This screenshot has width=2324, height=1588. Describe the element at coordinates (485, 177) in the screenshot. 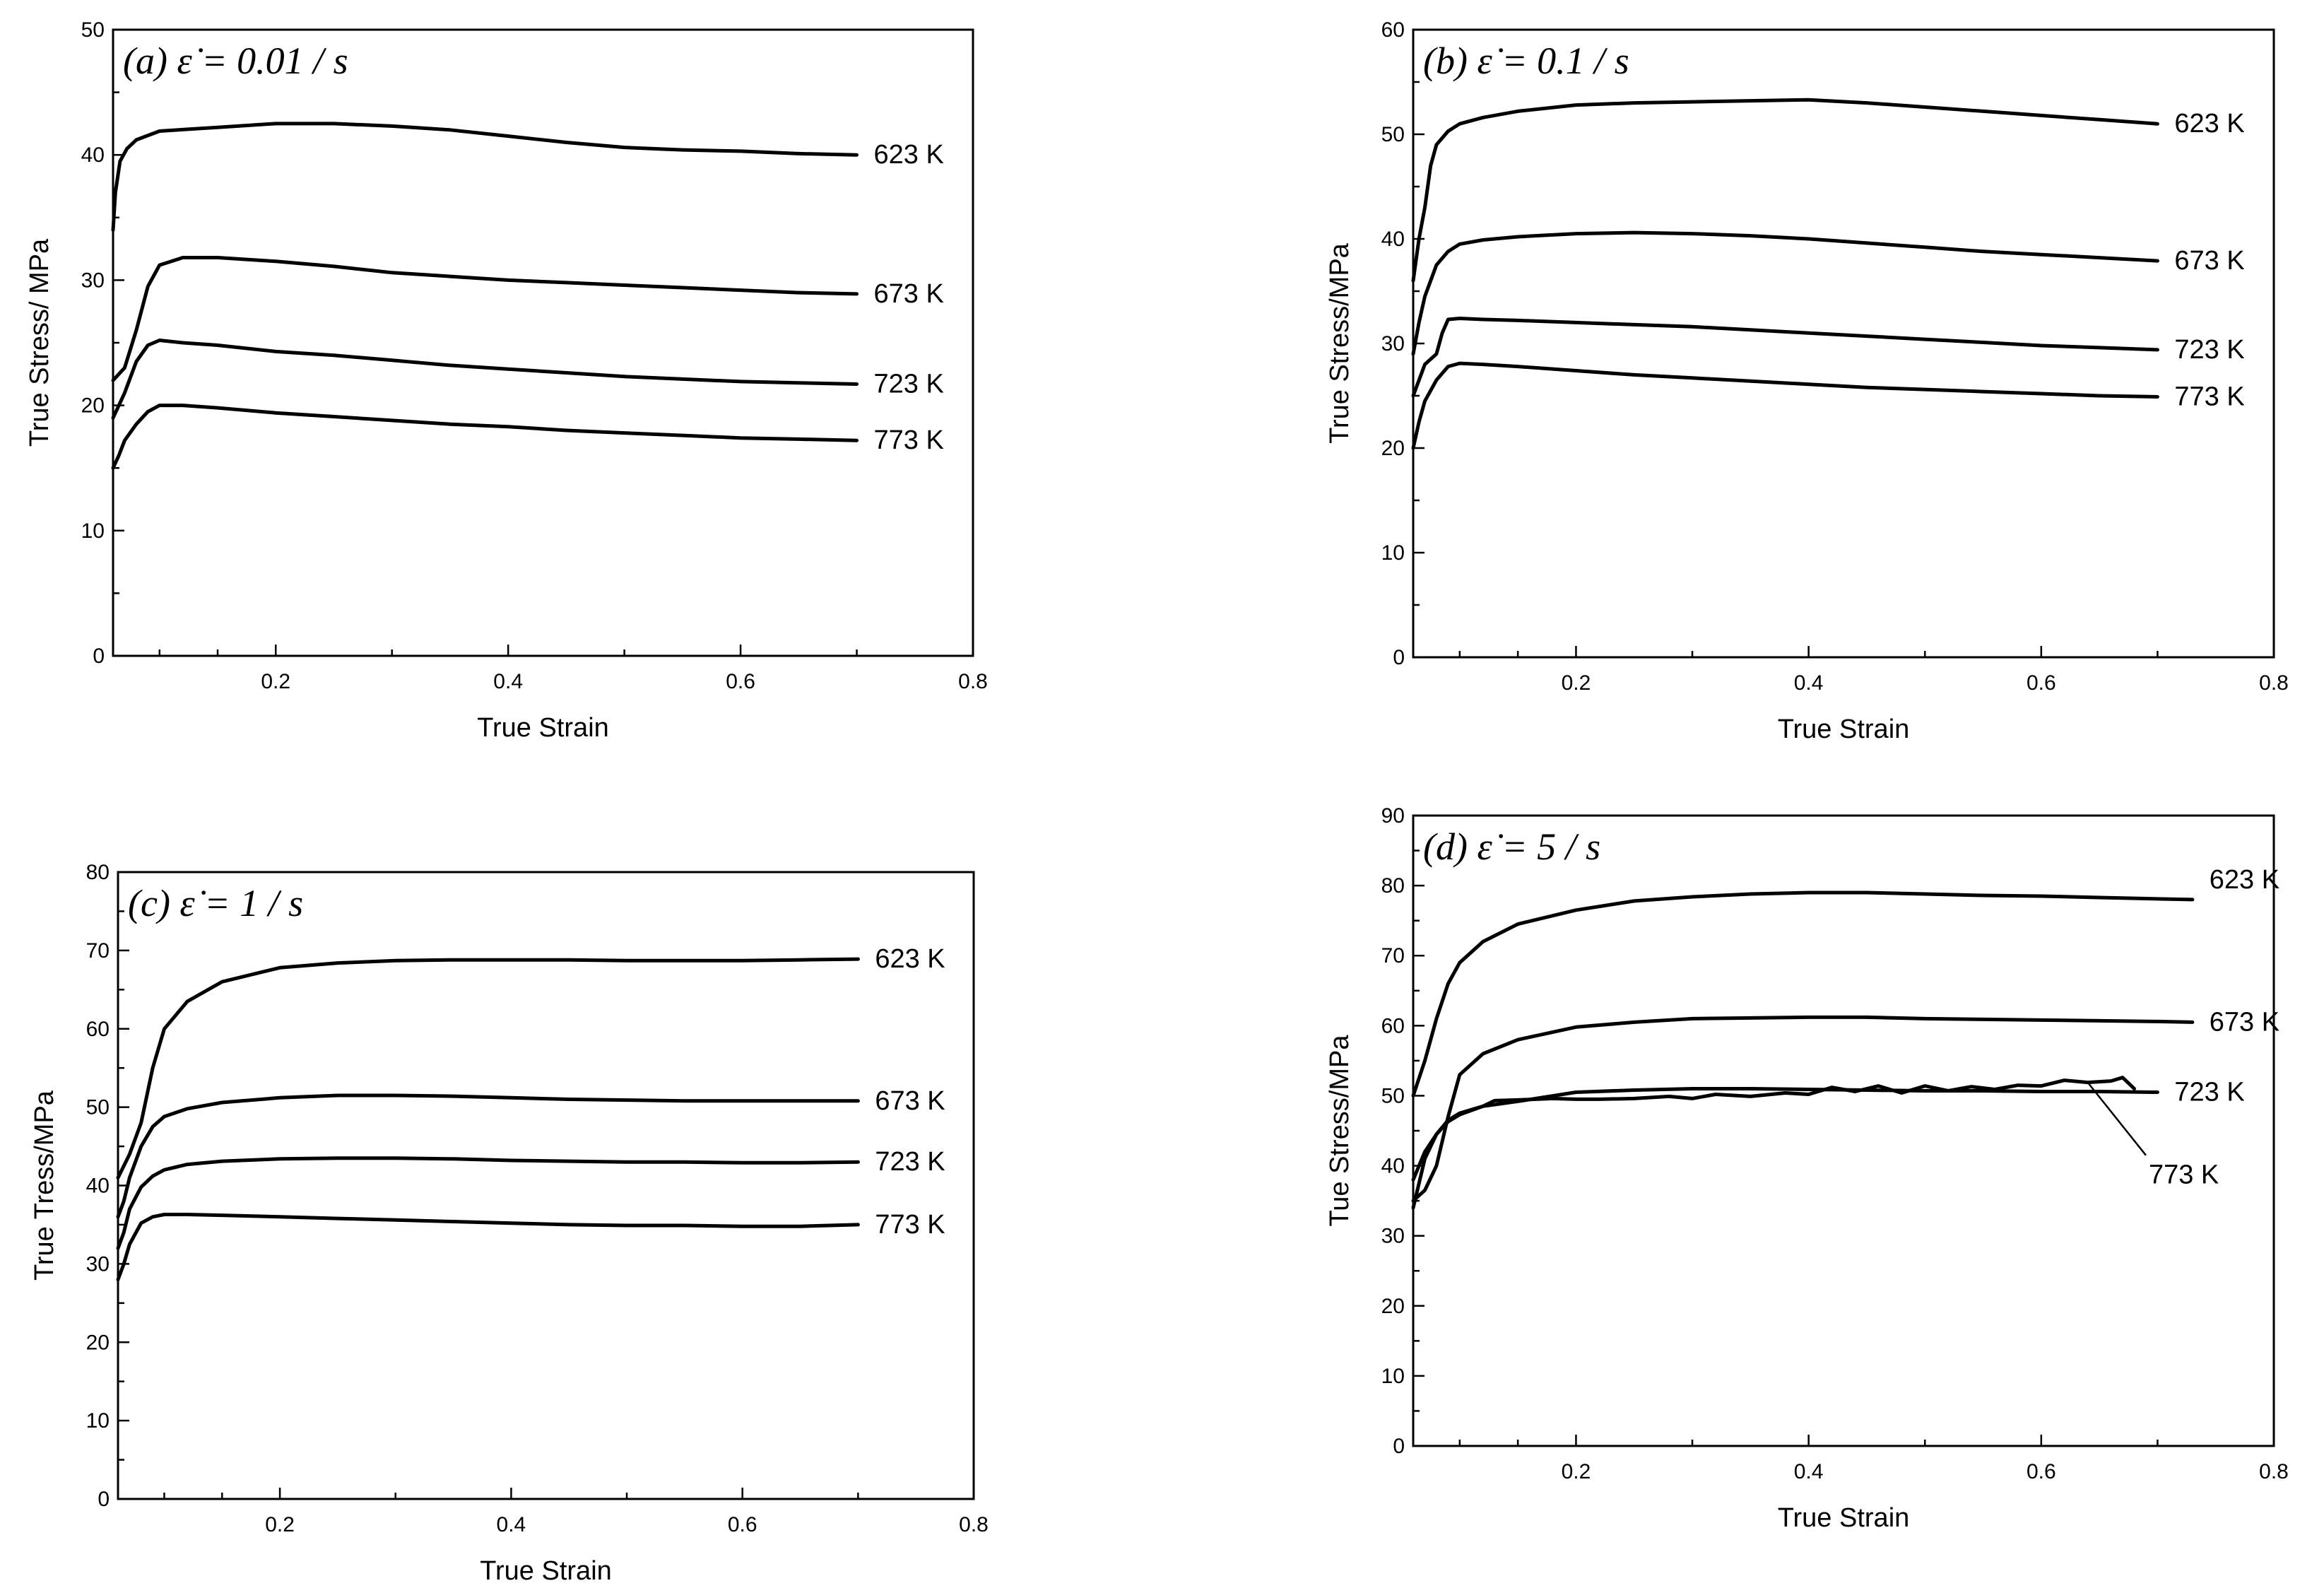

I see `panel-a-series-623k` at that location.